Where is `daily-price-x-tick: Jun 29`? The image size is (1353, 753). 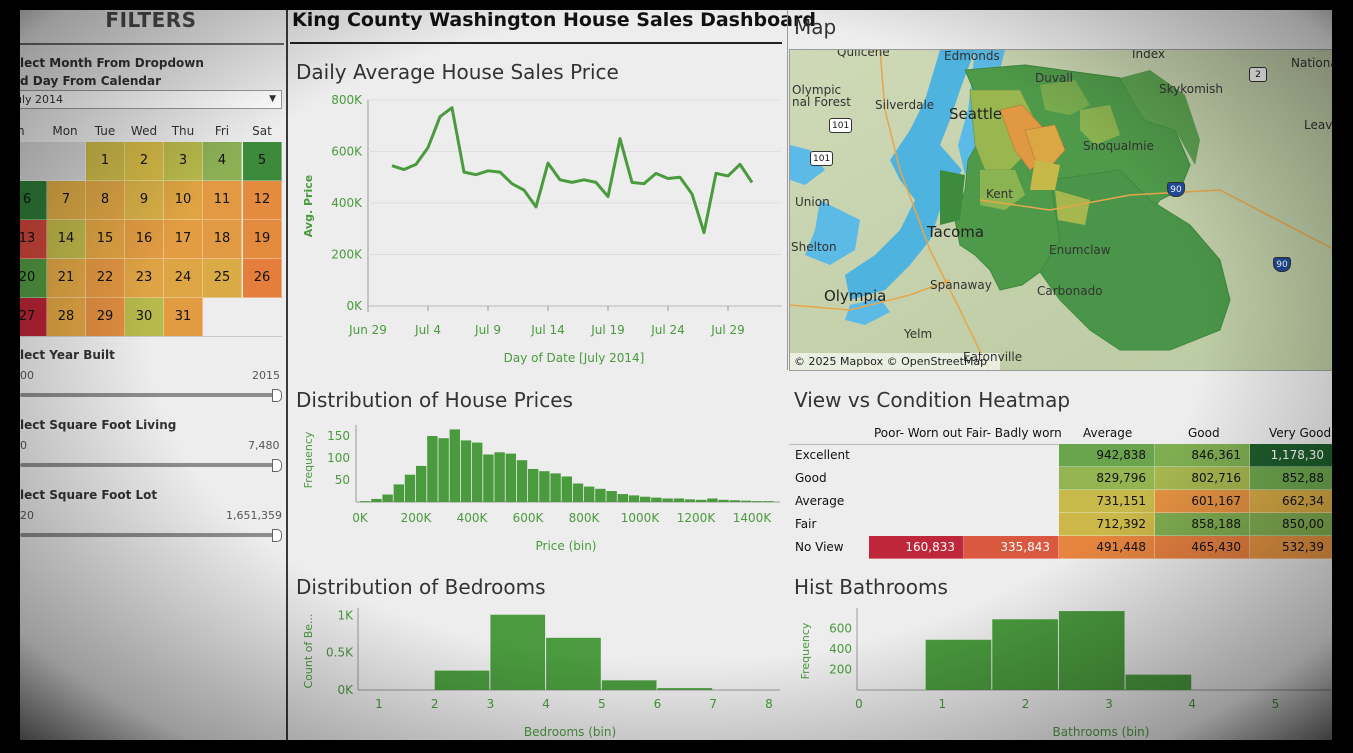 daily-price-x-tick: Jun 29 is located at coordinates (367, 330).